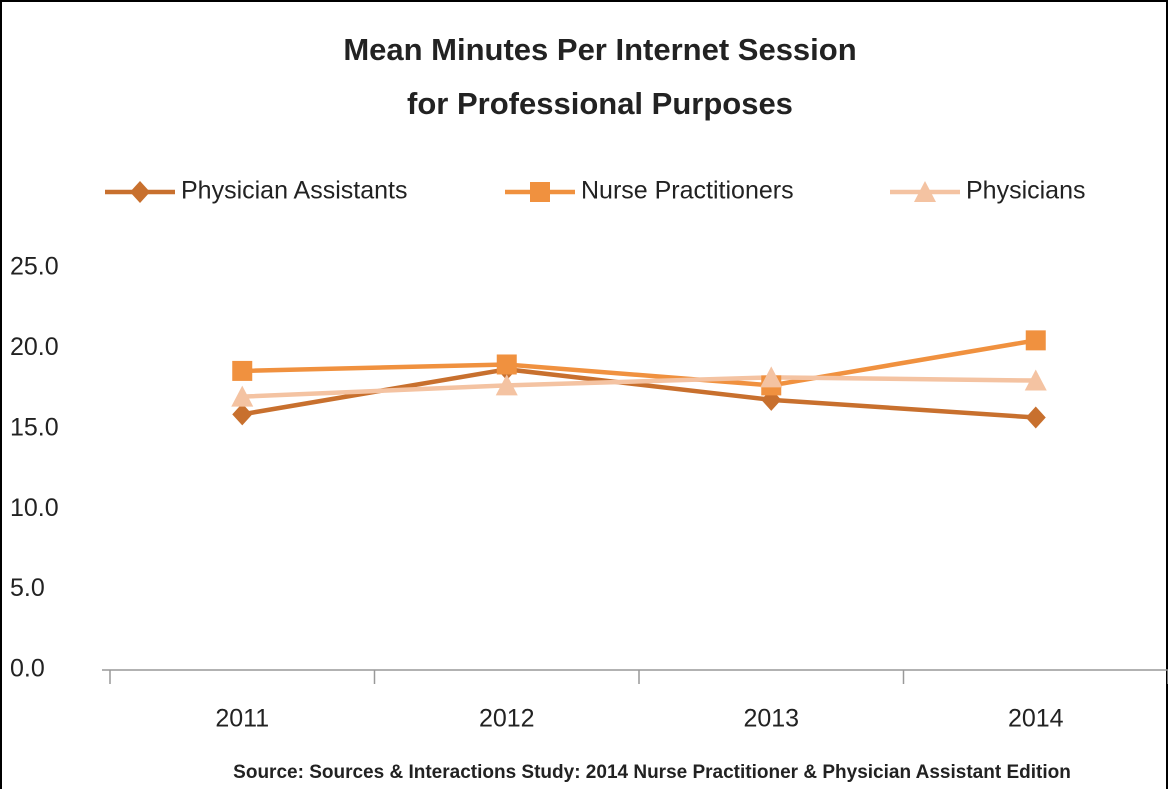  I want to click on y-tick-label: 25.0, so click(34, 267).